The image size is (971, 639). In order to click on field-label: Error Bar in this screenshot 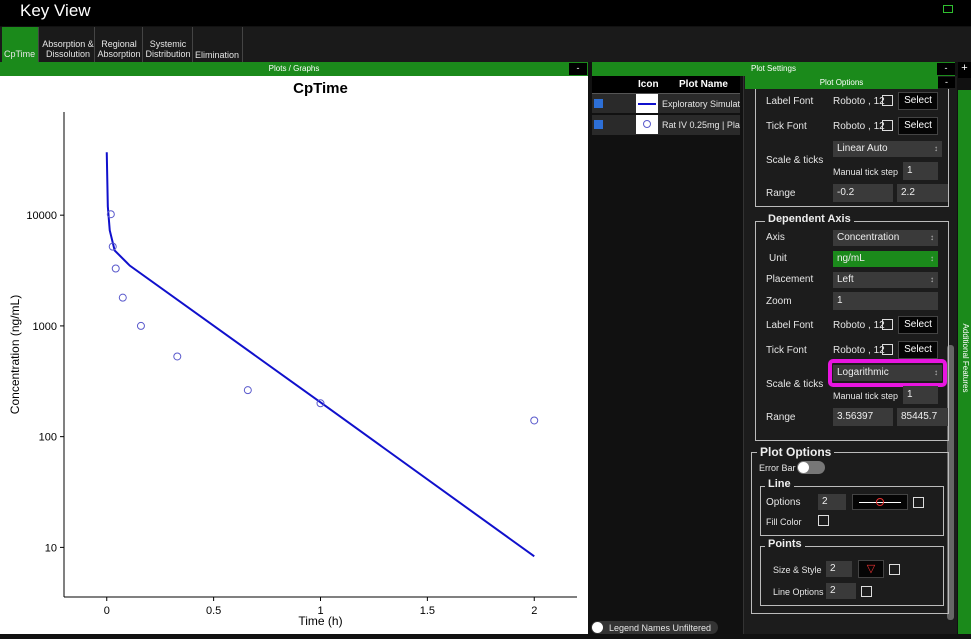, I will do `click(777, 468)`.